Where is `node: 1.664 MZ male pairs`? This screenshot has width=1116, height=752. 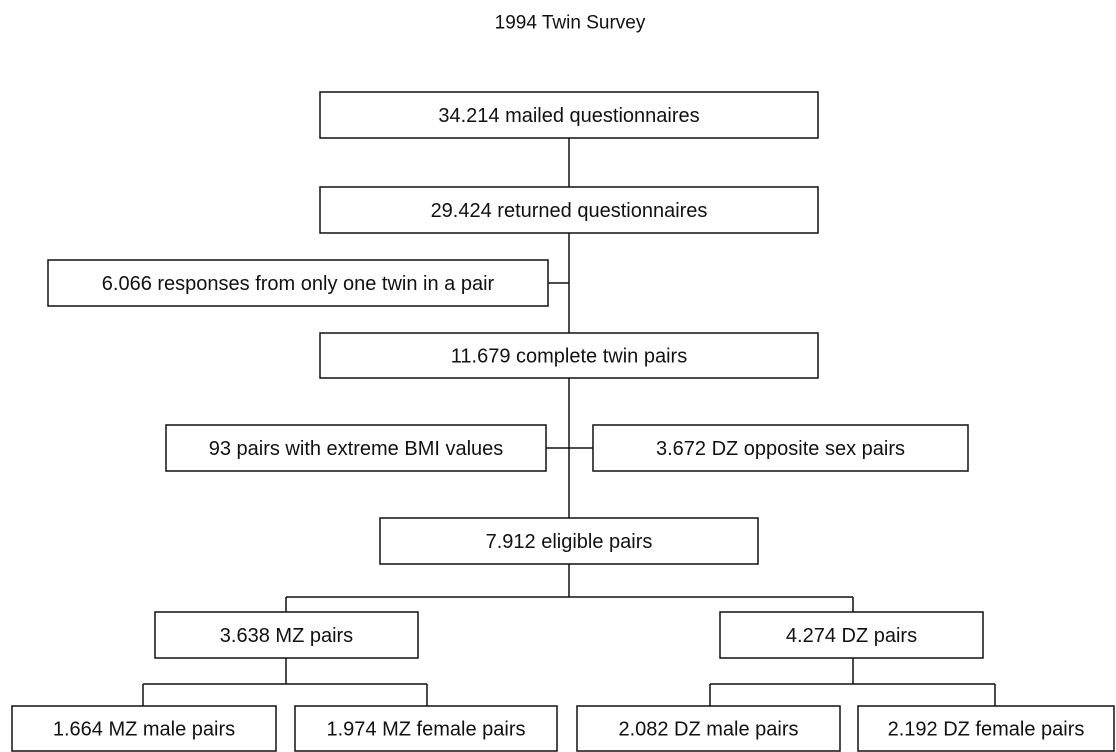
node: 1.664 MZ male pairs is located at coordinates (144, 728).